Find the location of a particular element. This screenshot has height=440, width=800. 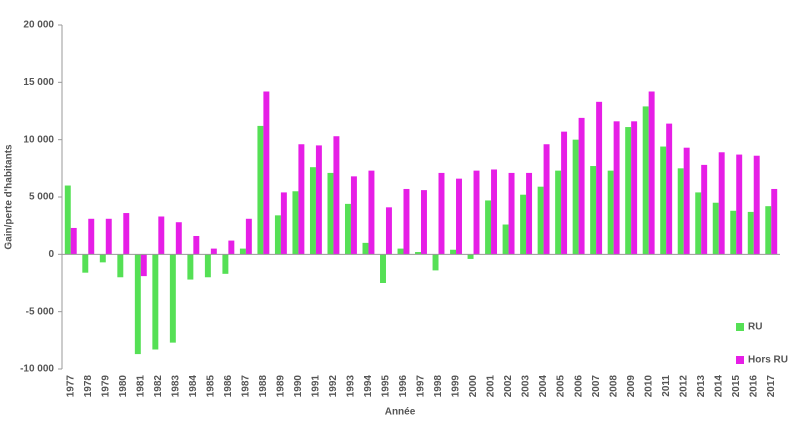

x-tick-label: 1983 is located at coordinates (175, 386).